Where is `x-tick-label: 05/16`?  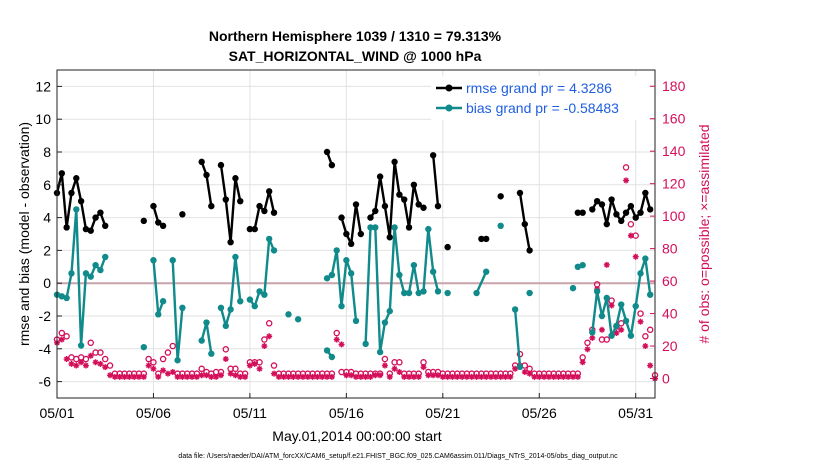 x-tick-label: 05/16 is located at coordinates (346, 413).